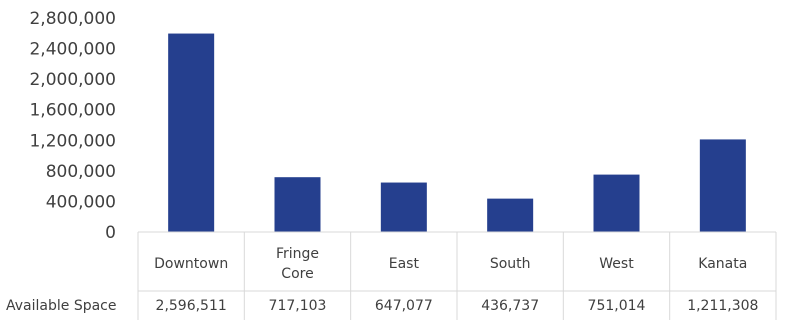  Describe the element at coordinates (191, 264) in the screenshot. I see `x-tick-label: Downtown` at that location.